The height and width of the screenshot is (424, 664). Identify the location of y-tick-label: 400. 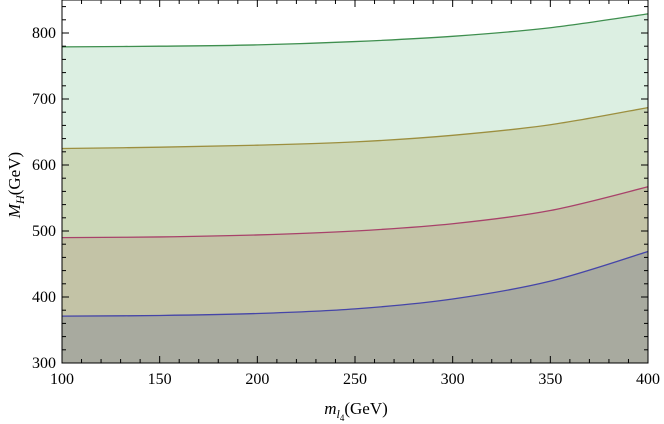
(44, 297).